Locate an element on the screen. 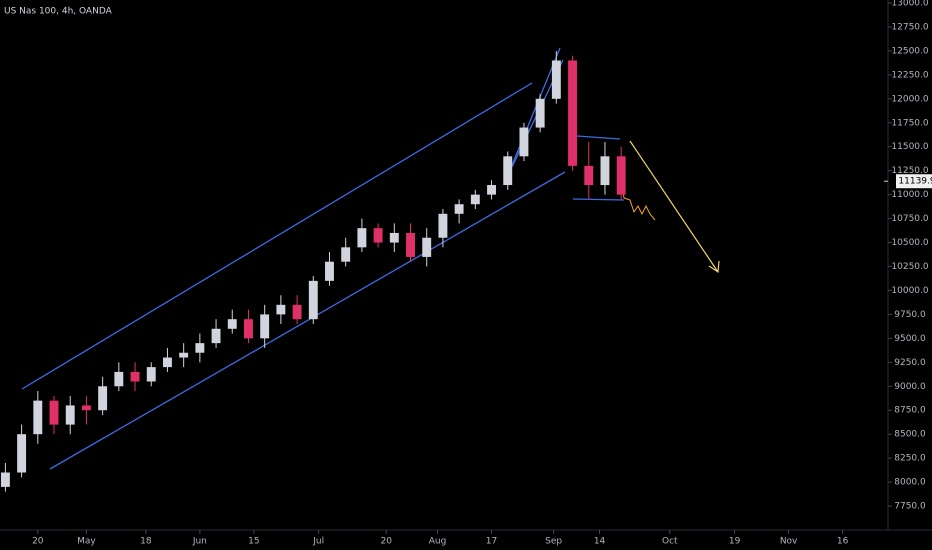  projection-path is located at coordinates (638, 201).